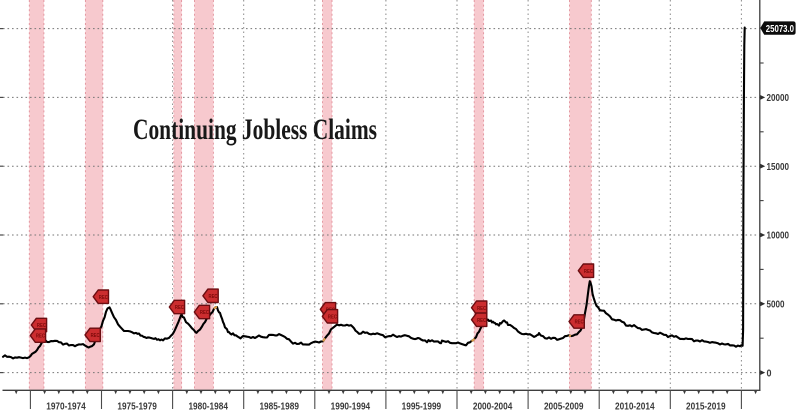  What do you see at coordinates (493, 406) in the screenshot?
I see `svg-text: 2000-2004` at bounding box center [493, 406].